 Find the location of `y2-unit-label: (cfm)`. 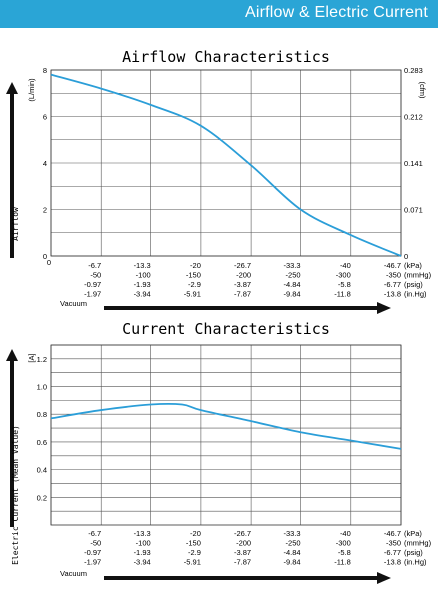

y2-unit-label: (cfm) is located at coordinates (422, 90).